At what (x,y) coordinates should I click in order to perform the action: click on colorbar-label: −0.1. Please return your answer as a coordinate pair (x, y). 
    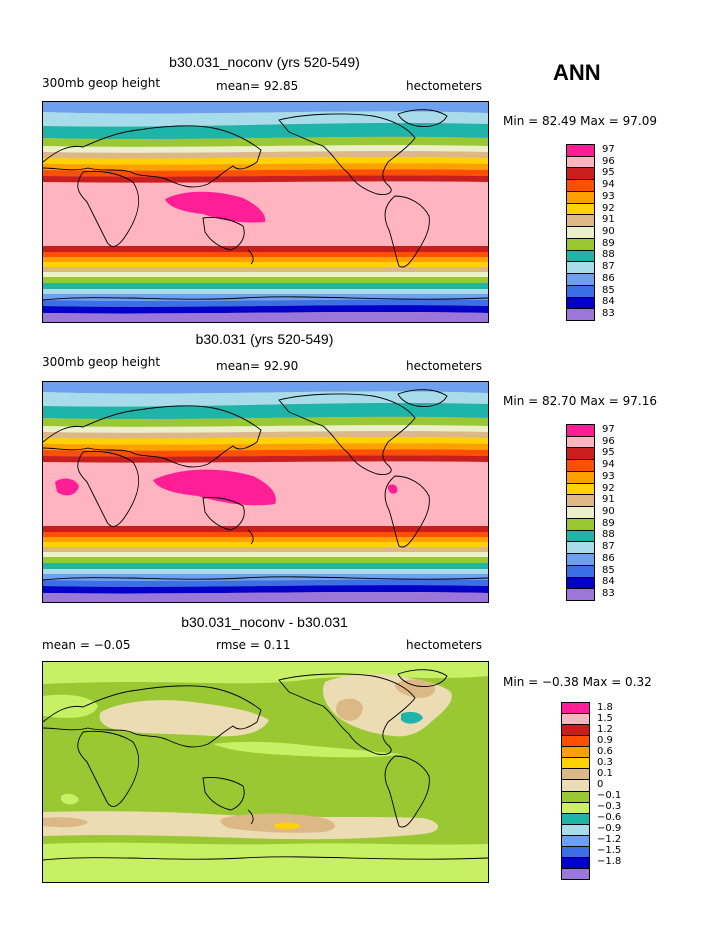
    Looking at the image, I should click on (609, 796).